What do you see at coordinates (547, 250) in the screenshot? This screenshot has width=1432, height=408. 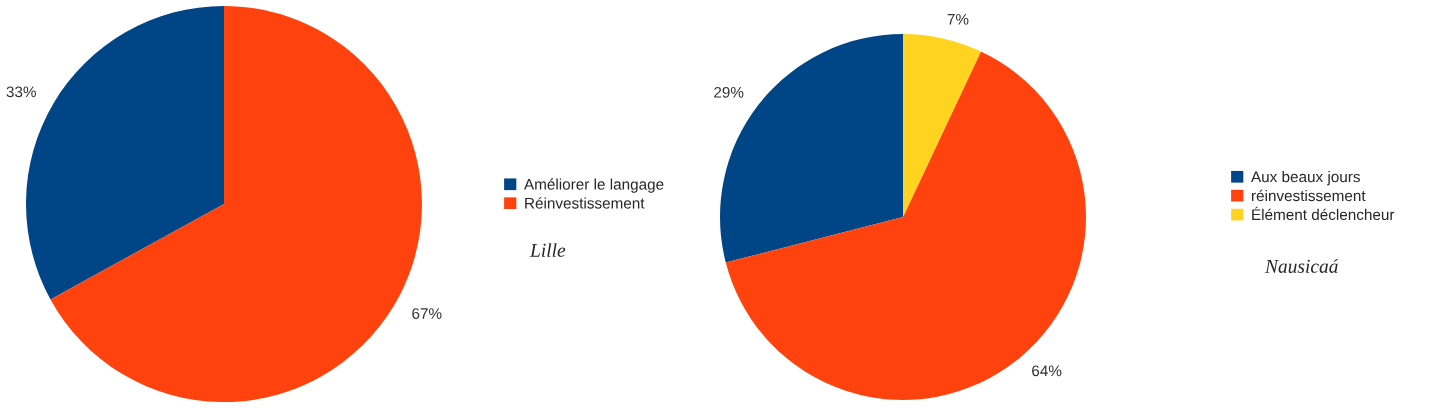 I see `text: Lille` at bounding box center [547, 250].